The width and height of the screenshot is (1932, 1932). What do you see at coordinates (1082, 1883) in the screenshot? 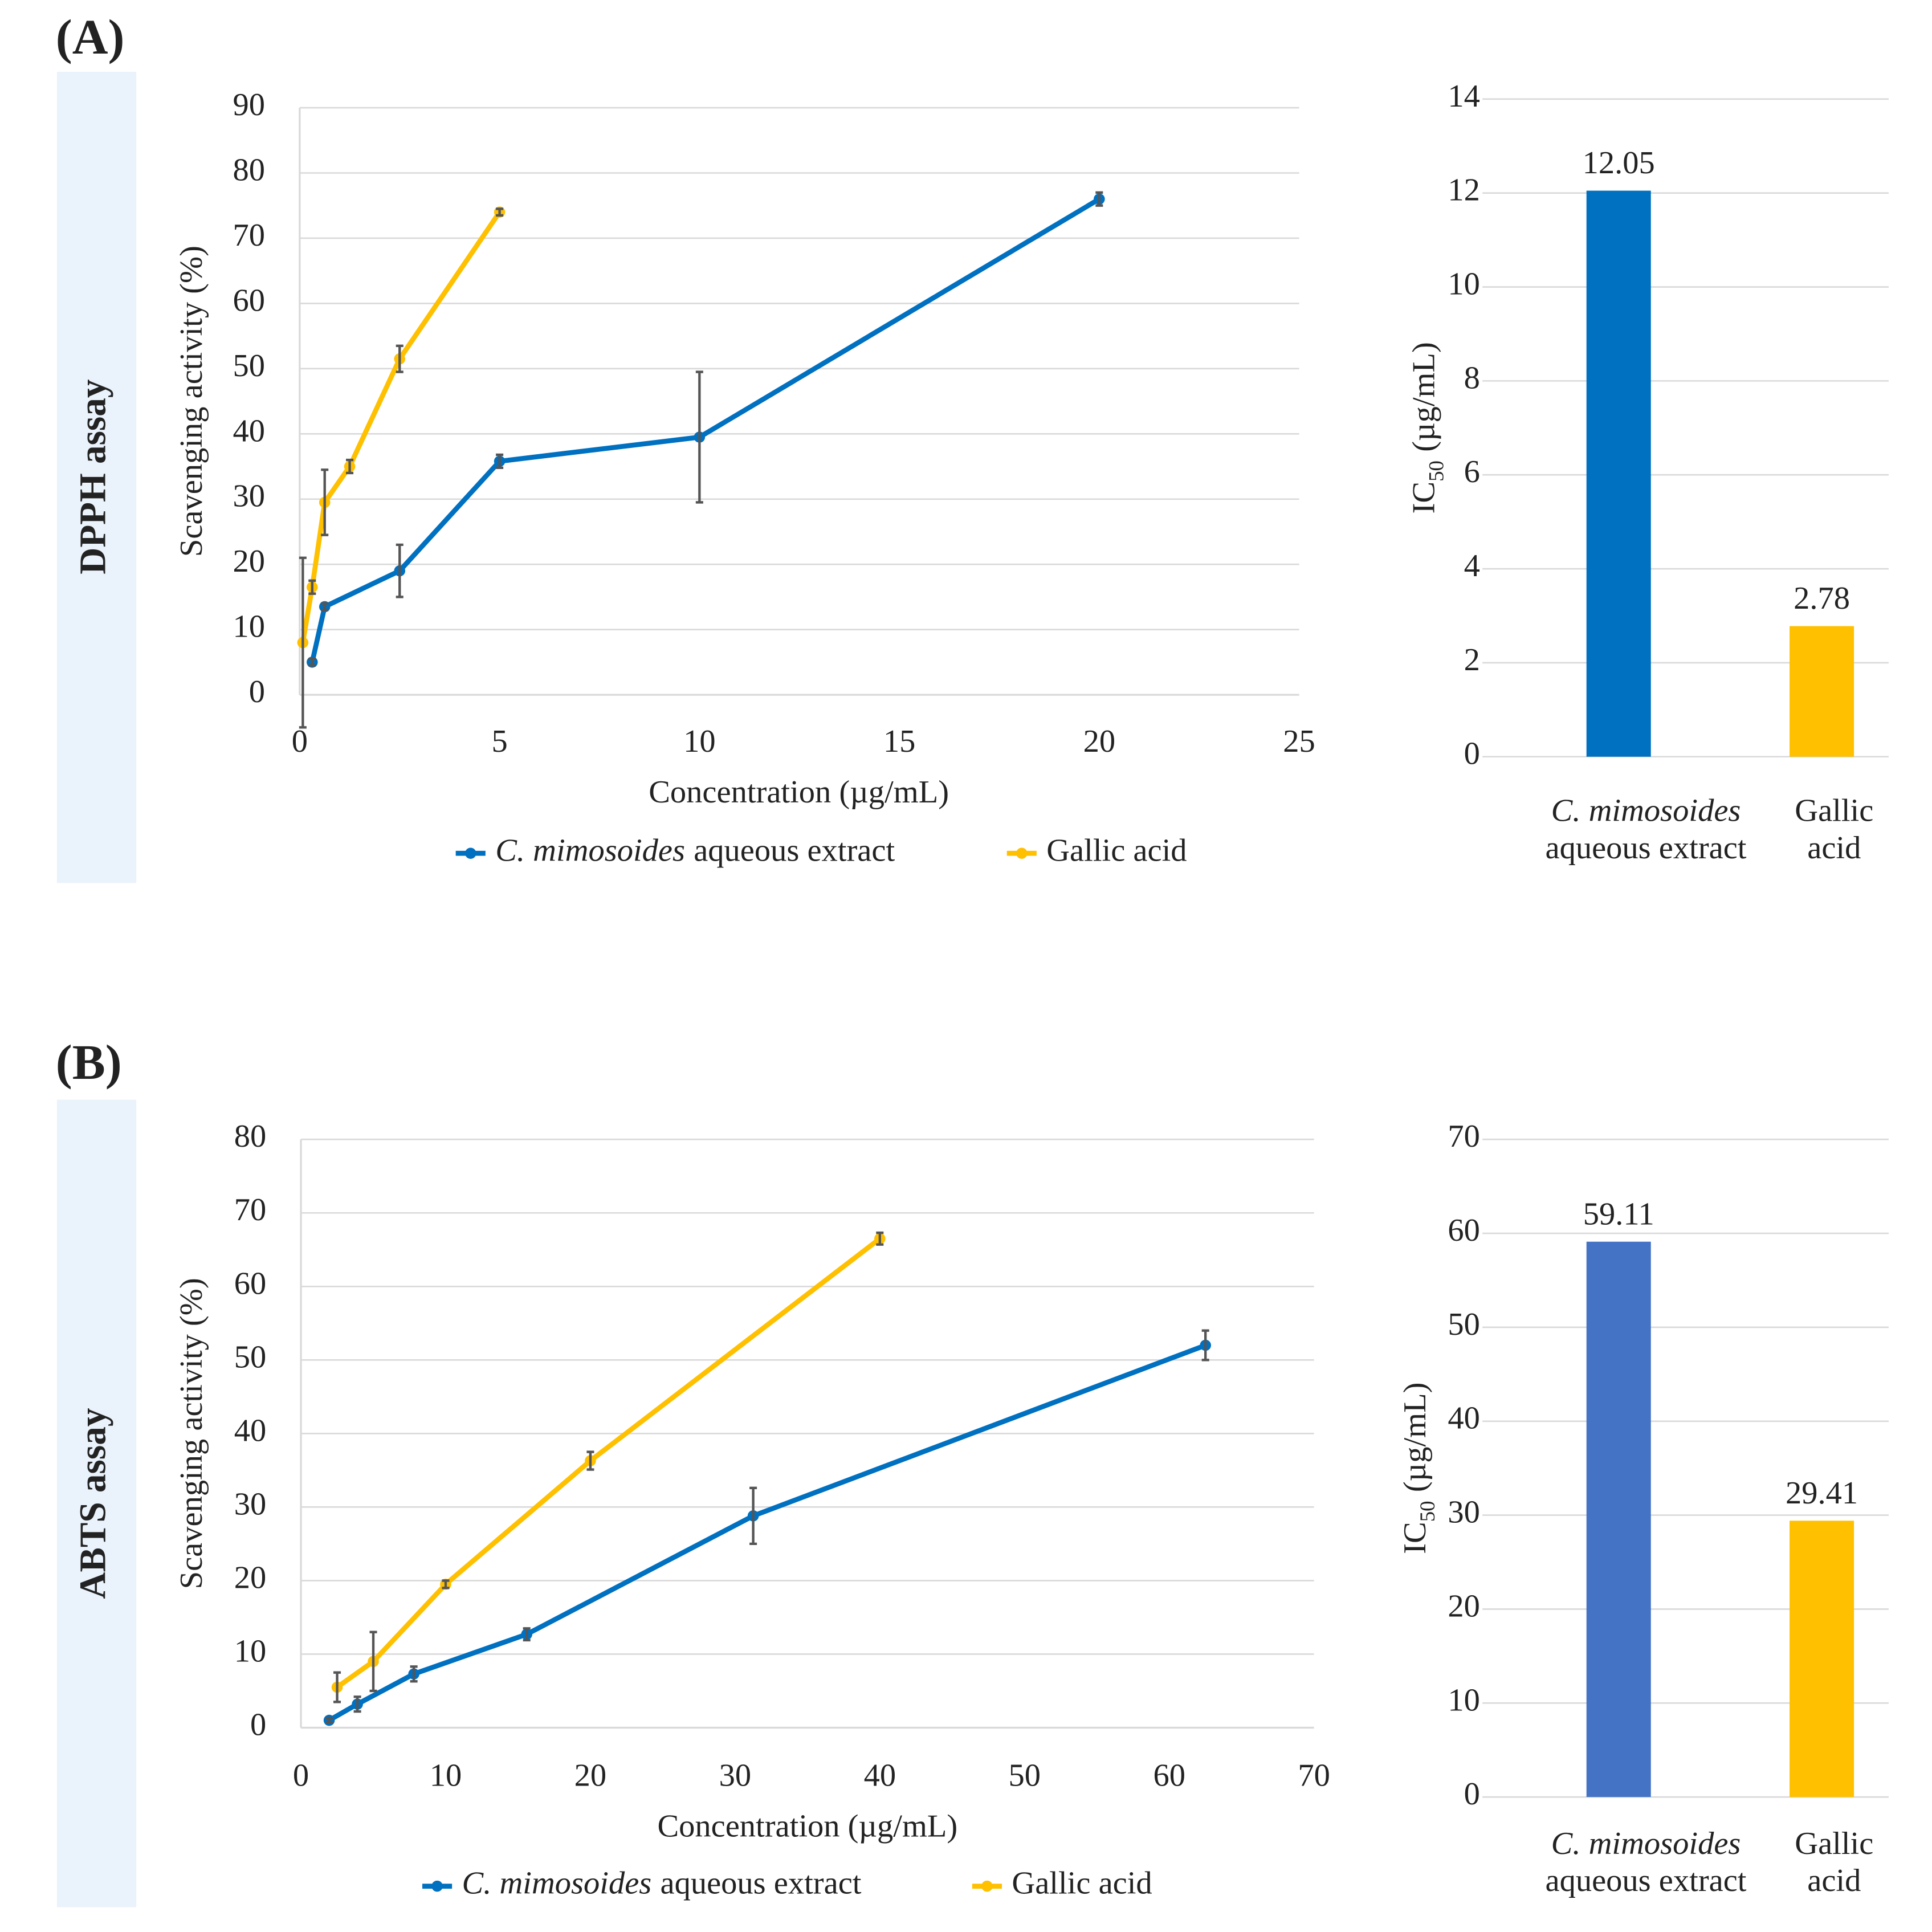
I see `legend-label-part: Gallic acid` at bounding box center [1082, 1883].